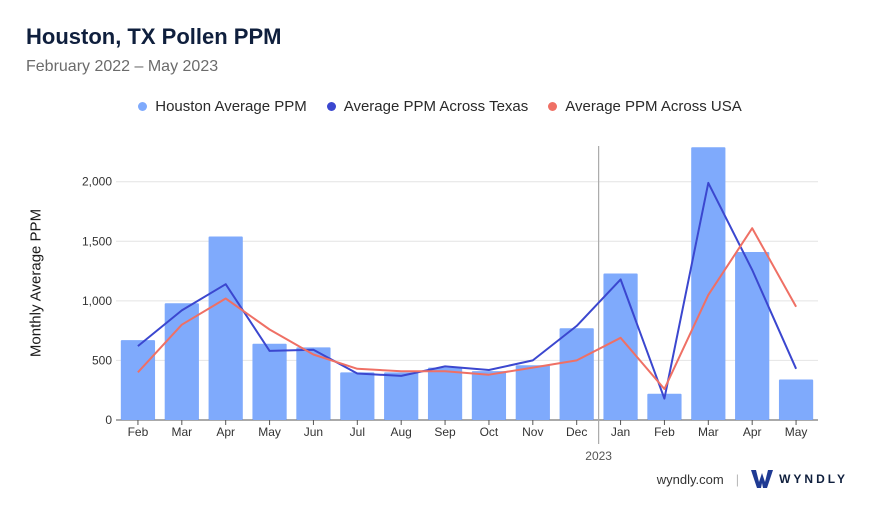 This screenshot has width=880, height=510. I want to click on y-tick-label: 500, so click(102, 360).